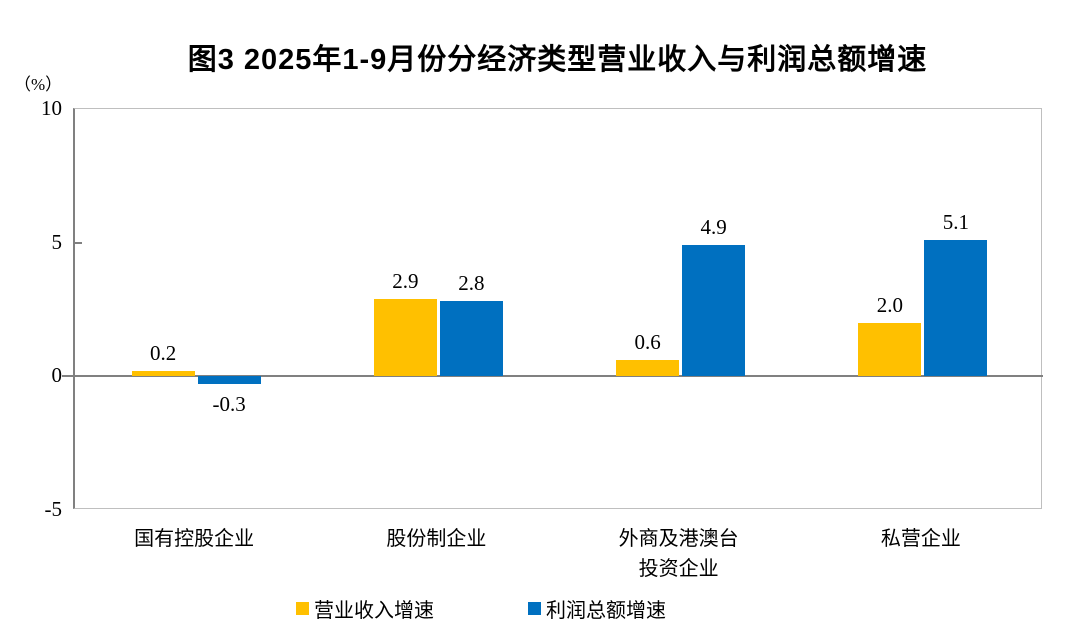 This screenshot has height=628, width=1080. Describe the element at coordinates (51, 108) in the screenshot. I see `y-axis-tick-label: 10` at that location.